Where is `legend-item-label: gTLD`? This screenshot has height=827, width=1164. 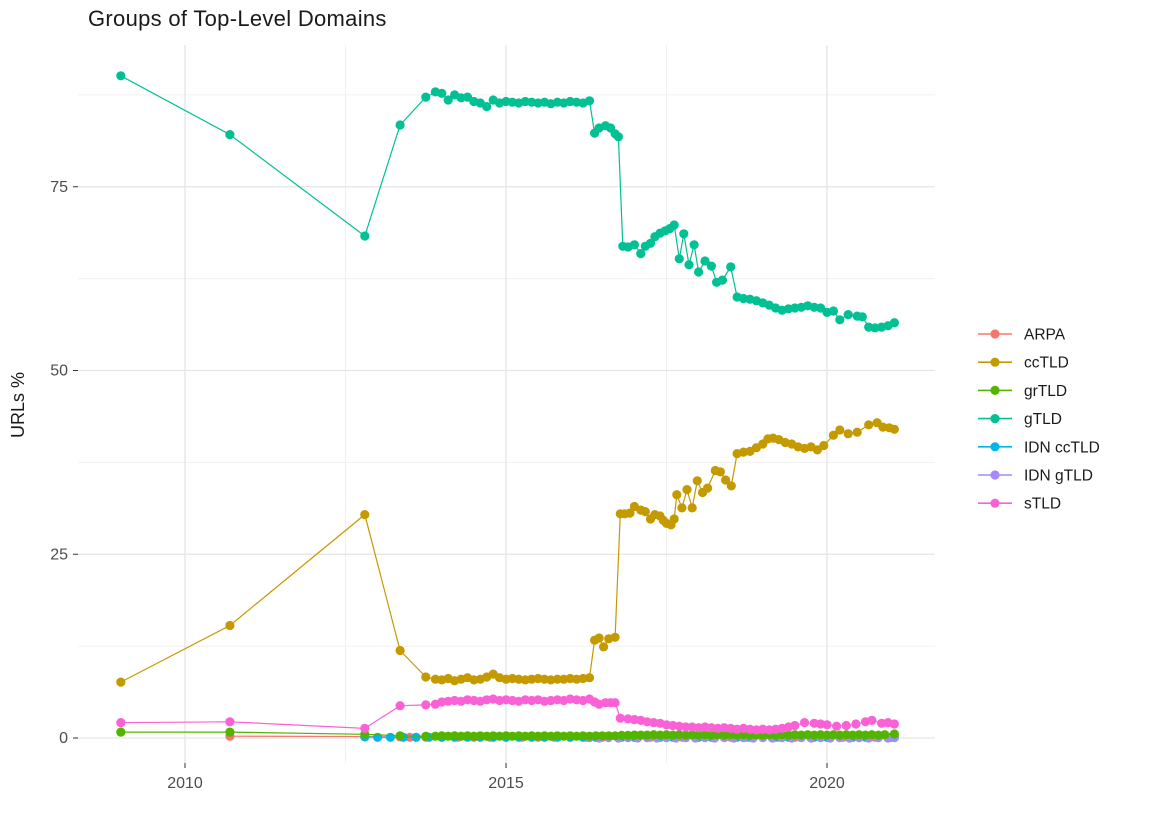
legend-item-label: gTLD is located at coordinates (1043, 419).